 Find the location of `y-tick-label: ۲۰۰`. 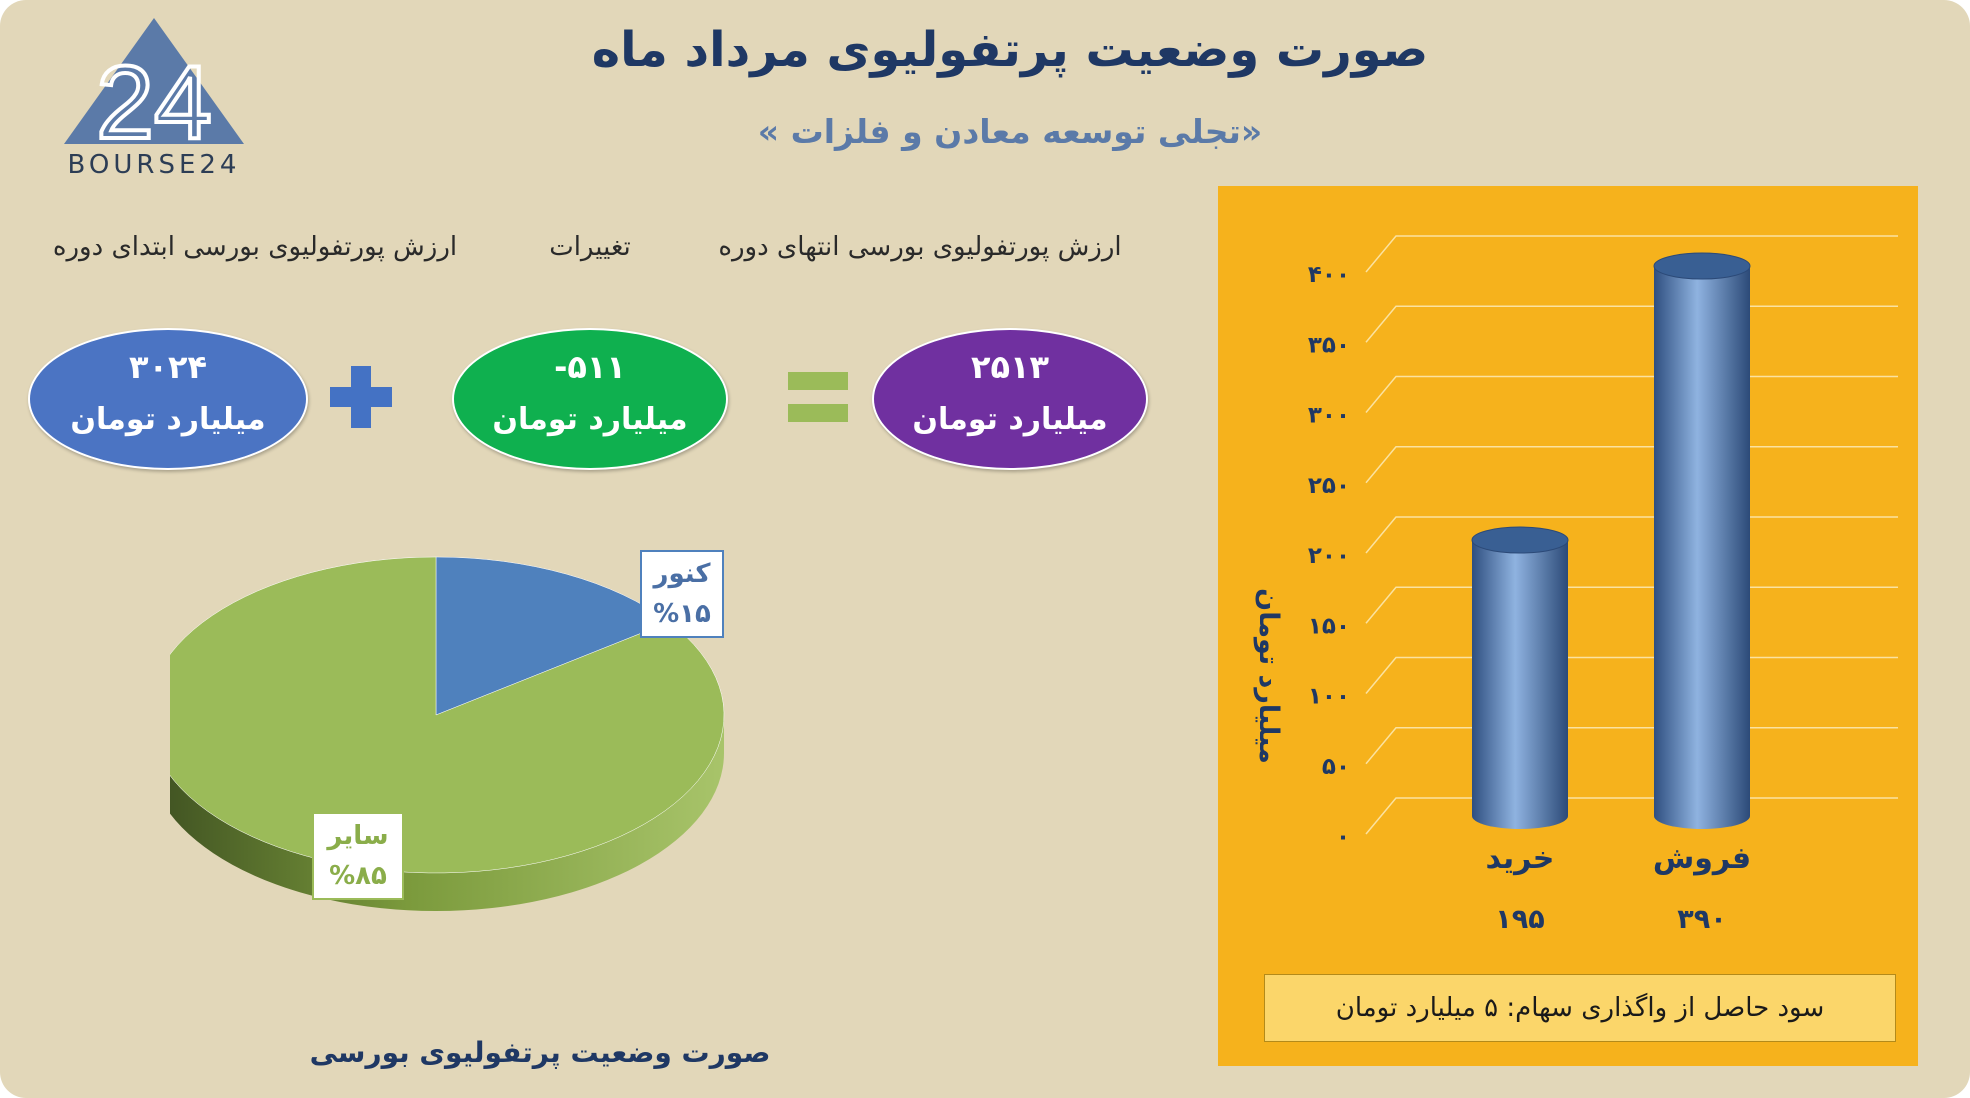

y-tick-label: ۲۰۰ is located at coordinates (1329, 556).